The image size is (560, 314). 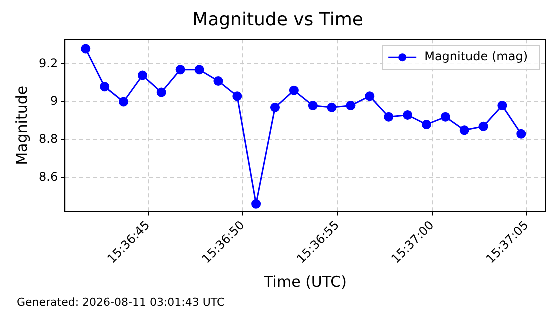 What do you see at coordinates (54, 101) in the screenshot?
I see `y-tick-label: 9` at bounding box center [54, 101].